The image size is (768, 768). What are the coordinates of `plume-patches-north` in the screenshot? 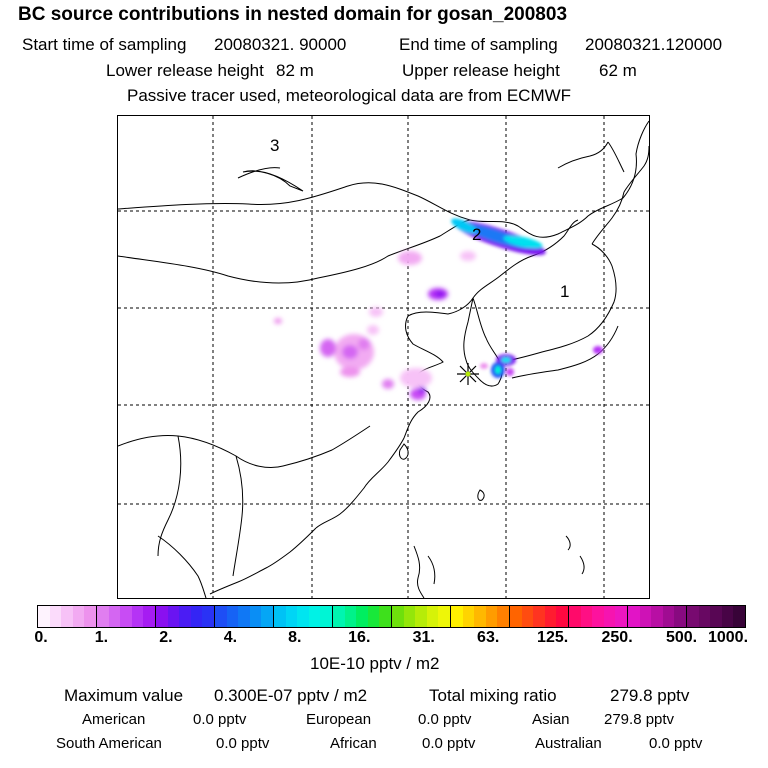 It's located at (375, 287).